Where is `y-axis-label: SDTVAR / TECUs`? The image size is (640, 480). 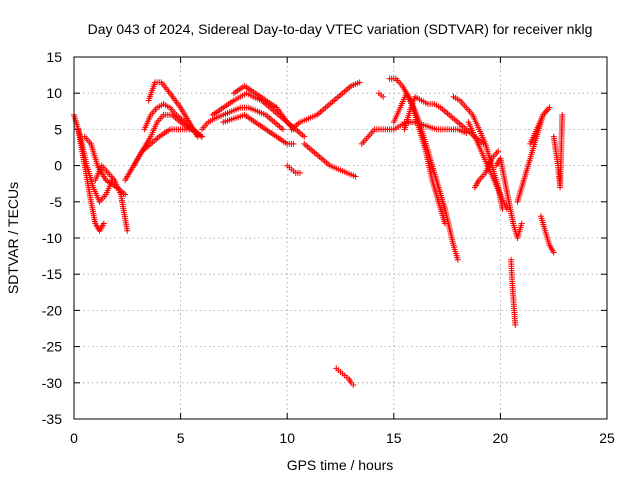 y-axis-label: SDTVAR / TECUs is located at coordinates (13, 238).